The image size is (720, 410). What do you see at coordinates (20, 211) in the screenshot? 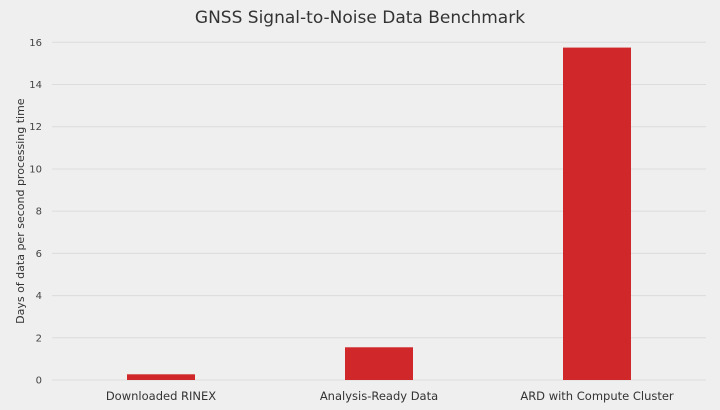
I see `y-axis-label: Days of data per second processing time` at bounding box center [20, 211].